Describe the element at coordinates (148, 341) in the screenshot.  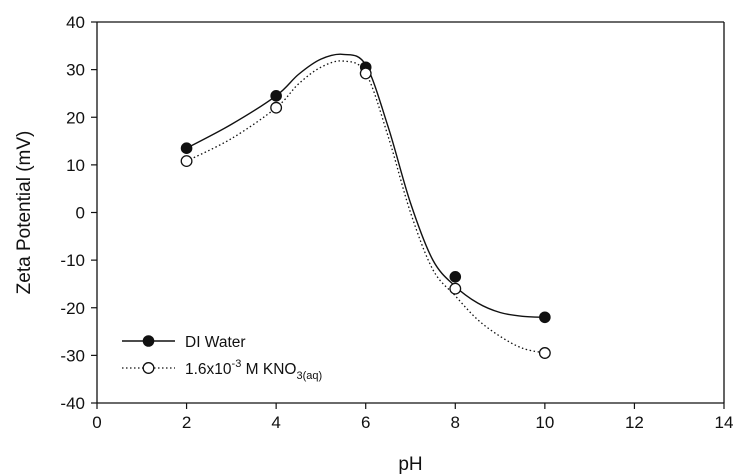
I see `legend-di-water-marker` at that location.